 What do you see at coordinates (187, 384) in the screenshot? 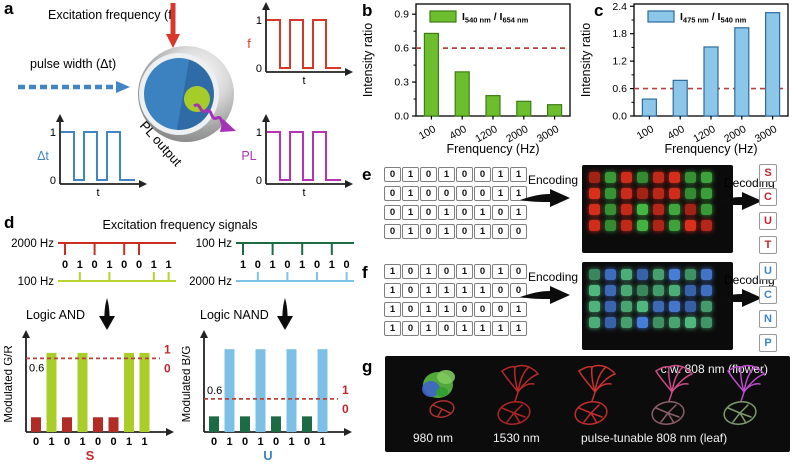
I see `svg-text: Modulated B/G` at bounding box center [187, 384].